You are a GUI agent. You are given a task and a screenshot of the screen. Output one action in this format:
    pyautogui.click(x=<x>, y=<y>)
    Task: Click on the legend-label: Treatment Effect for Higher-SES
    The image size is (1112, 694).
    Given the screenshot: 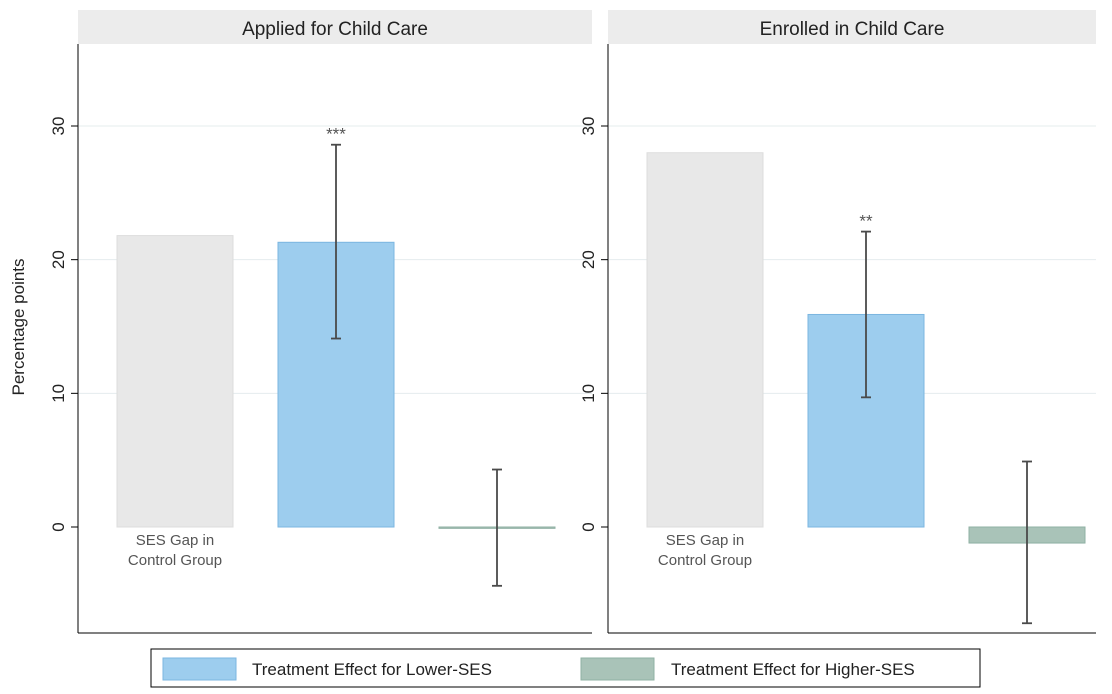 What is the action you would take?
    pyautogui.click(x=793, y=669)
    